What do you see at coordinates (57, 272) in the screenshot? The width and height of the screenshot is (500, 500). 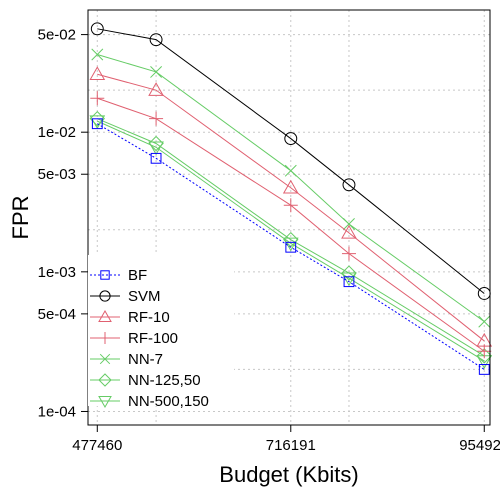 I see `y-tick-label: 1e-03` at bounding box center [57, 272].